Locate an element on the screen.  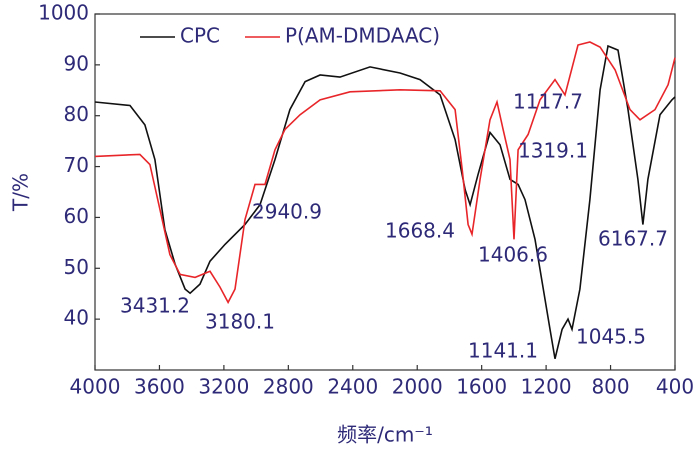
annotation: 2940.9 is located at coordinates (287, 212).